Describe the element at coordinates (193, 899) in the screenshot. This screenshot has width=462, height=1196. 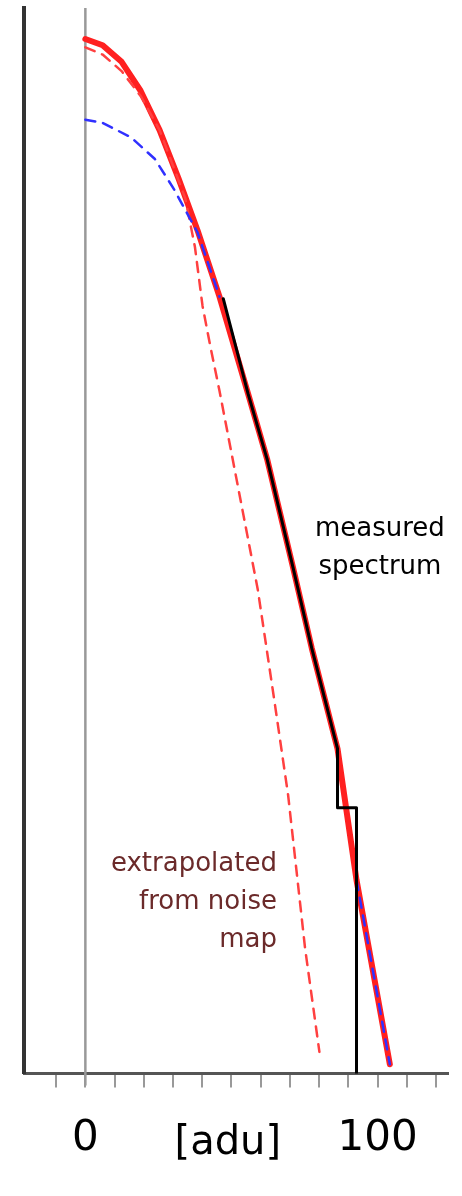
I see `annotation: extrapolated from noise map` at that location.